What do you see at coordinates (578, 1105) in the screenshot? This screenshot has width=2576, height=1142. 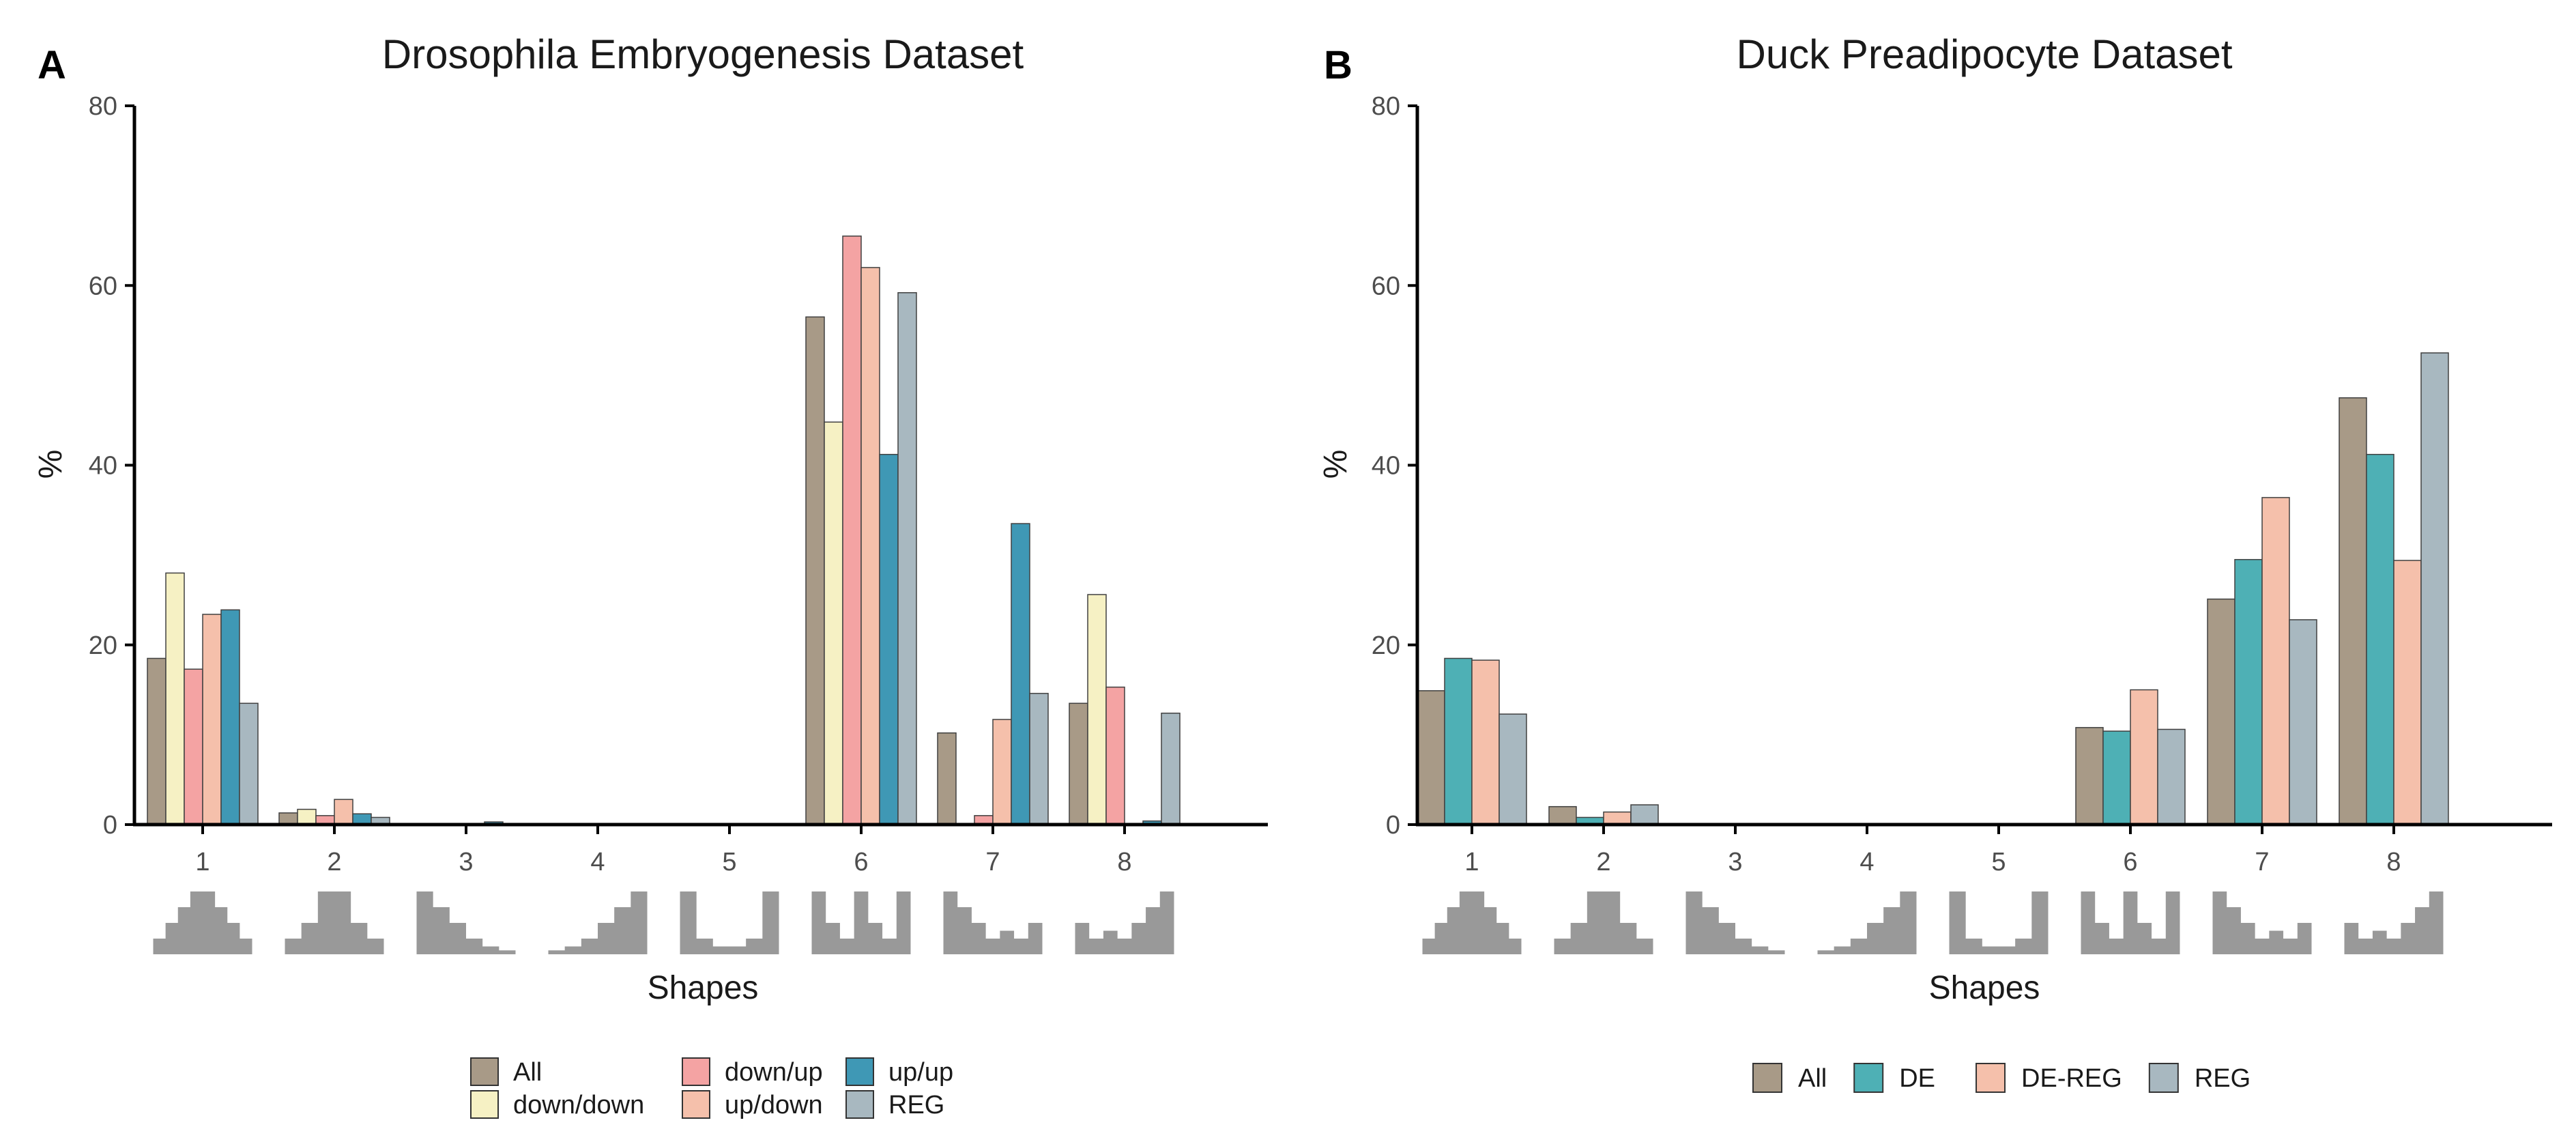 I see `legend-label: down/down` at bounding box center [578, 1105].